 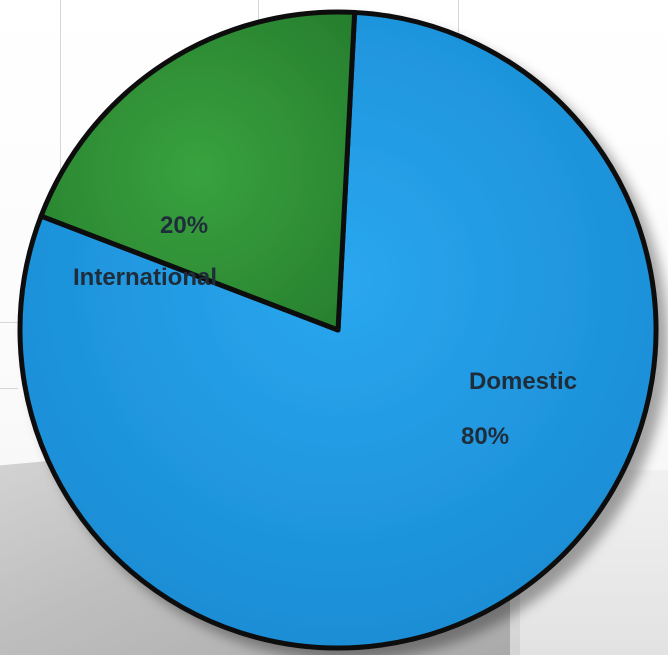 What do you see at coordinates (523, 381) in the screenshot?
I see `slice-label-domestic: Domestic` at bounding box center [523, 381].